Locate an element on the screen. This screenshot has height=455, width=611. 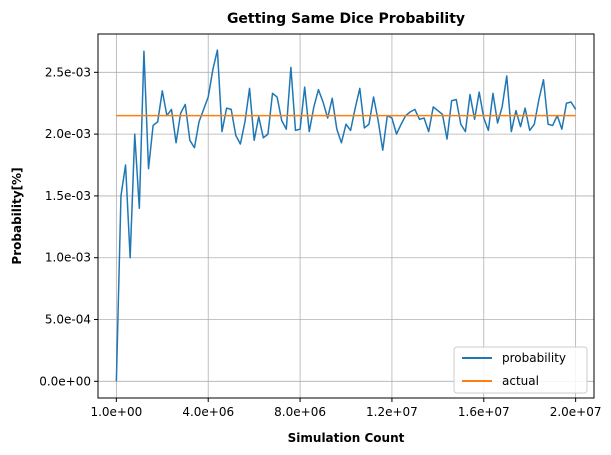
legend: probability actual is located at coordinates (520, 370).